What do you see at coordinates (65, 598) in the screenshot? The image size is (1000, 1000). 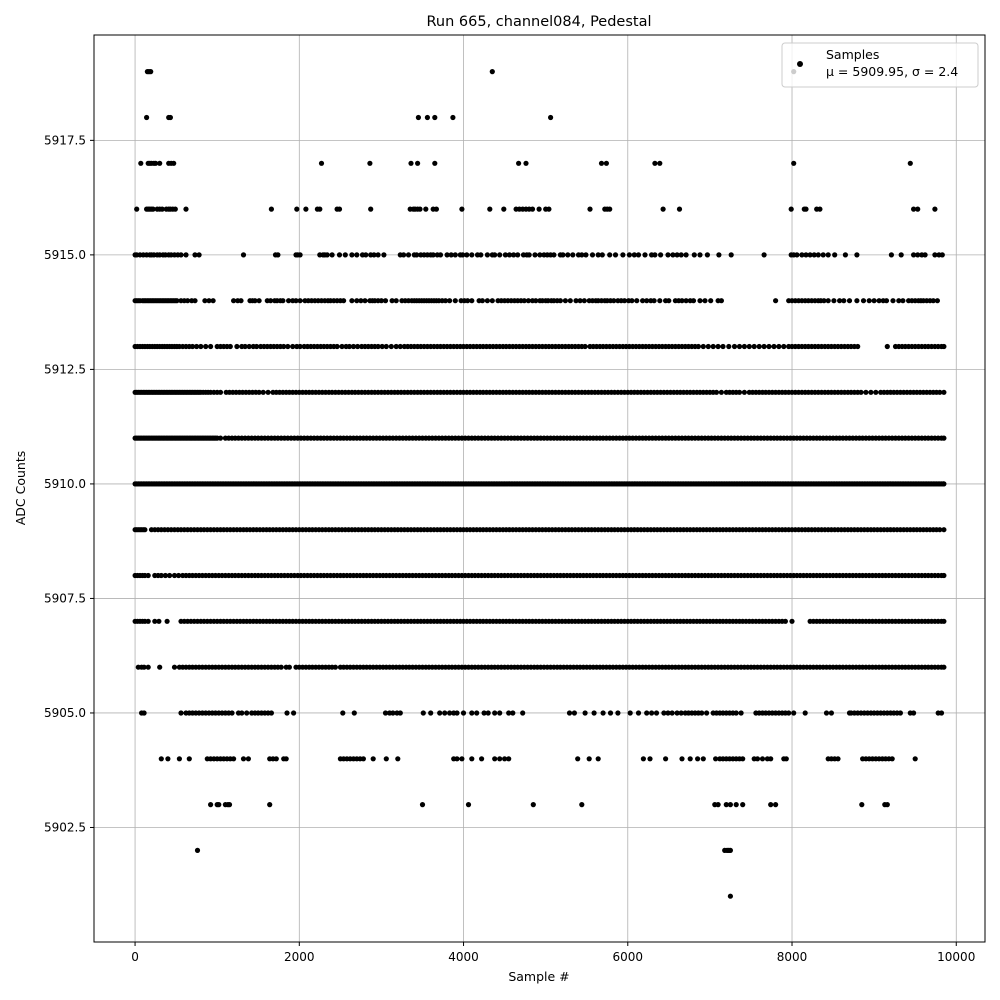 I see `y-tick-label: 5907.5` at bounding box center [65, 598].